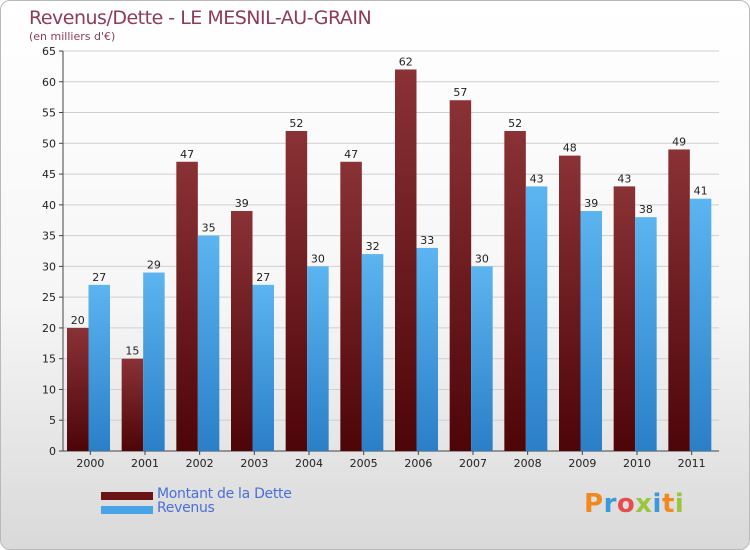  What do you see at coordinates (582, 463) in the screenshot?
I see `x-tick-label: 2009` at bounding box center [582, 463].